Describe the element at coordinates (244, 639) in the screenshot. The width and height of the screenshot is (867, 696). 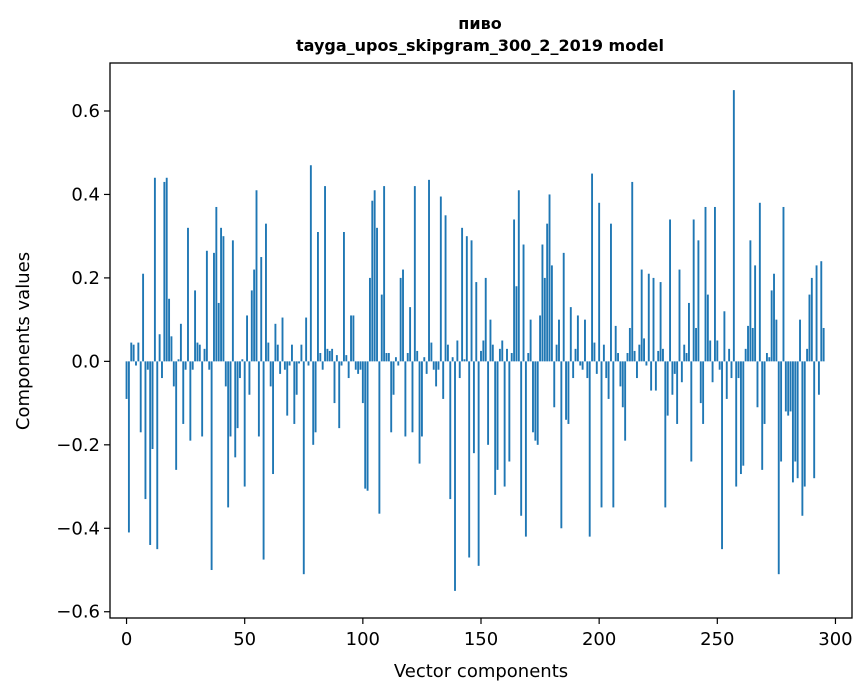
I see `x-tick-label: 50` at that location.